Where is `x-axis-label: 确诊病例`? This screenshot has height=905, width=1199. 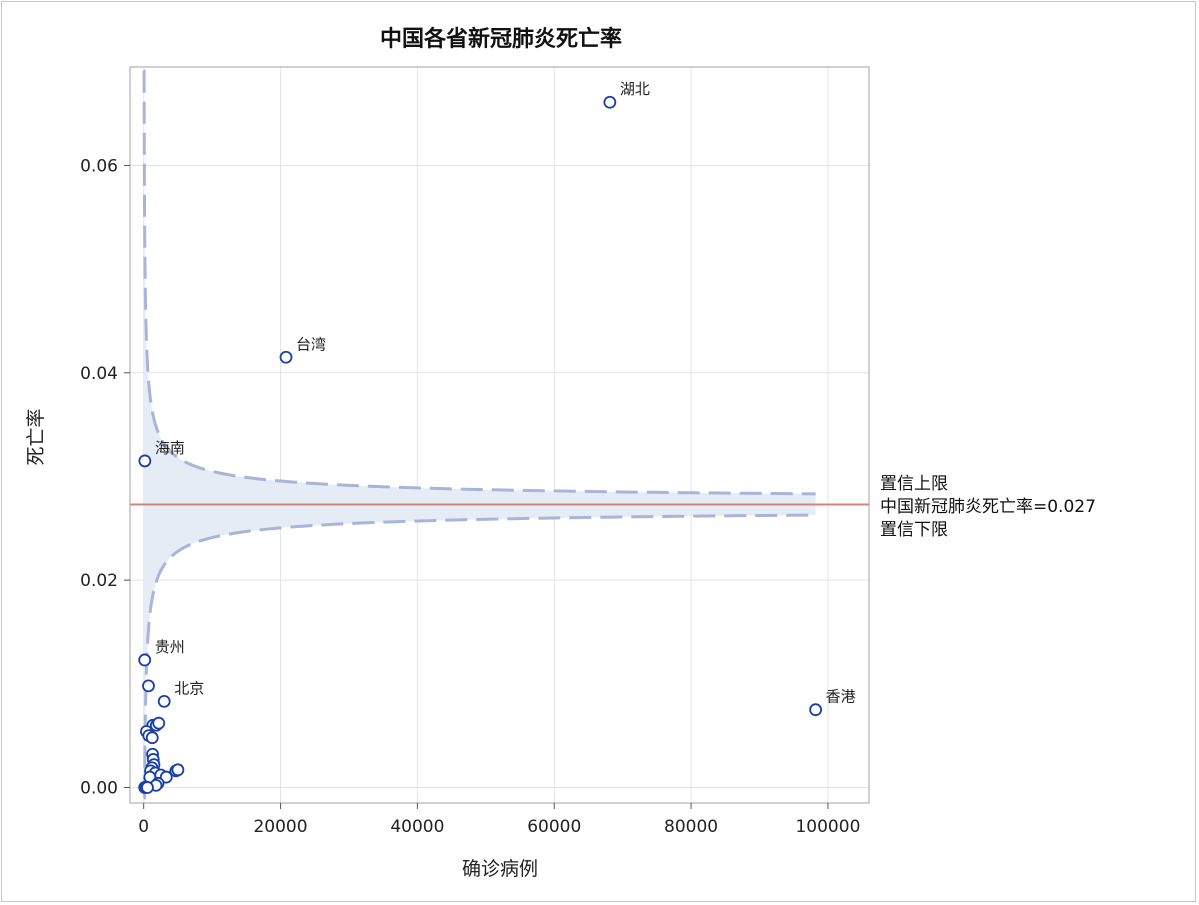 x-axis-label: 确诊病例 is located at coordinates (500, 869).